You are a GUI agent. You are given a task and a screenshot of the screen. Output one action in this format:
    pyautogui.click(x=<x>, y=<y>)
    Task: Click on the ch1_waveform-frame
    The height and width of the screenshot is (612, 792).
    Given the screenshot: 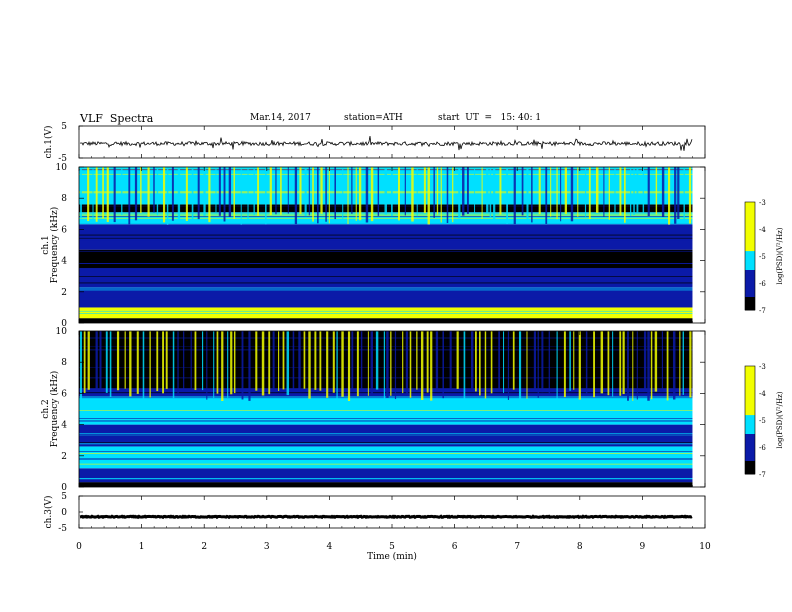 What is the action you would take?
    pyautogui.click(x=392, y=142)
    